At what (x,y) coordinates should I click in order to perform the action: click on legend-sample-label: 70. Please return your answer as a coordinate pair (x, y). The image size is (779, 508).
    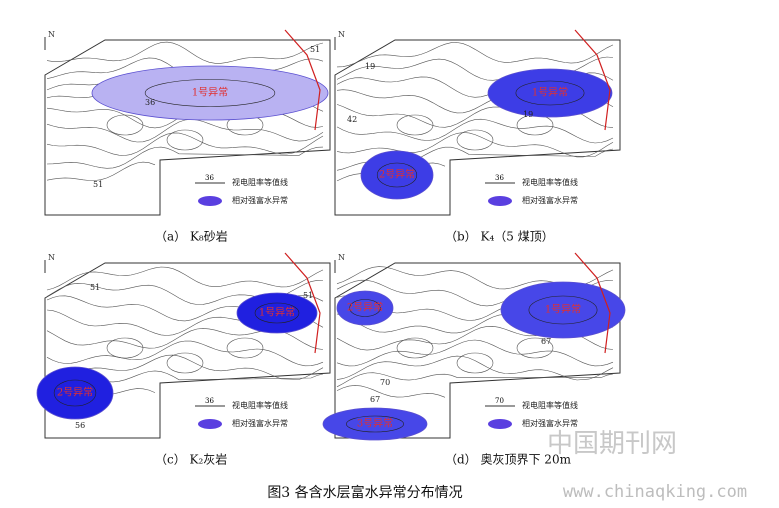
    Looking at the image, I should click on (499, 401).